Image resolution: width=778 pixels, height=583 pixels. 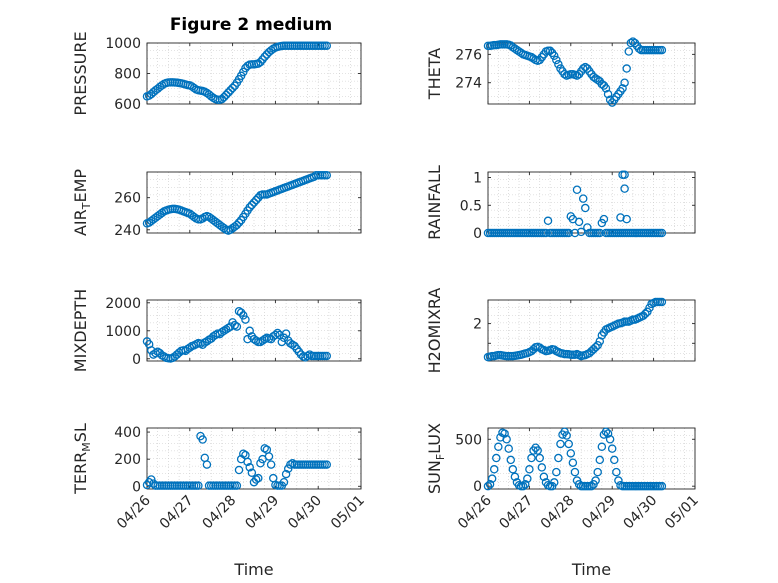 What do you see at coordinates (477, 325) in the screenshot?
I see `y-tick-label: 2` at bounding box center [477, 325].